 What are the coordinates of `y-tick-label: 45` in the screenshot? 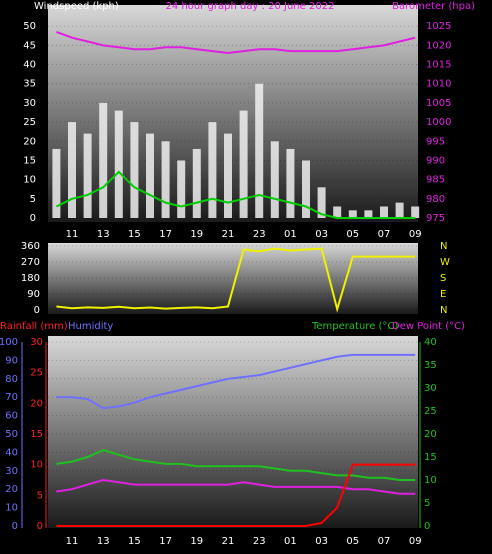 It's located at (29, 45).